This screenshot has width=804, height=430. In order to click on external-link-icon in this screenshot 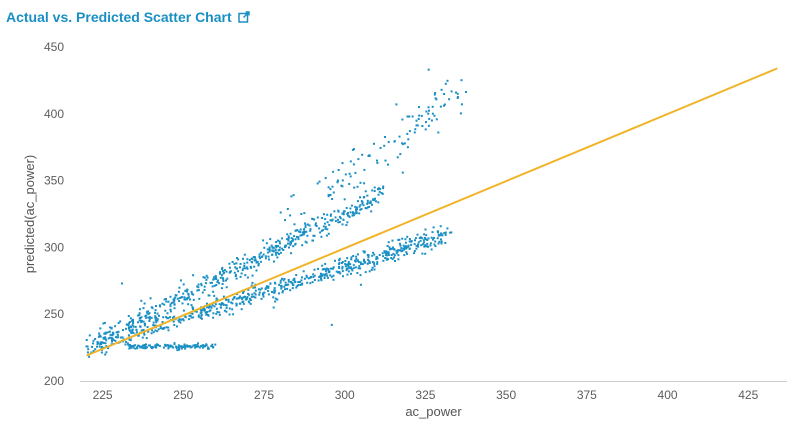, I will do `click(243, 17)`.